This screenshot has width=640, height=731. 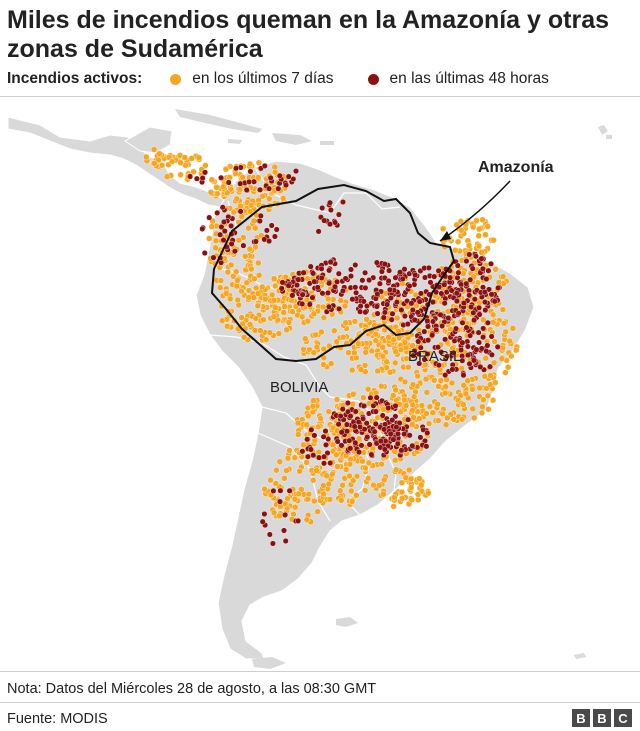 I want to click on bolivia-label: BOLIVIA, so click(x=299, y=387).